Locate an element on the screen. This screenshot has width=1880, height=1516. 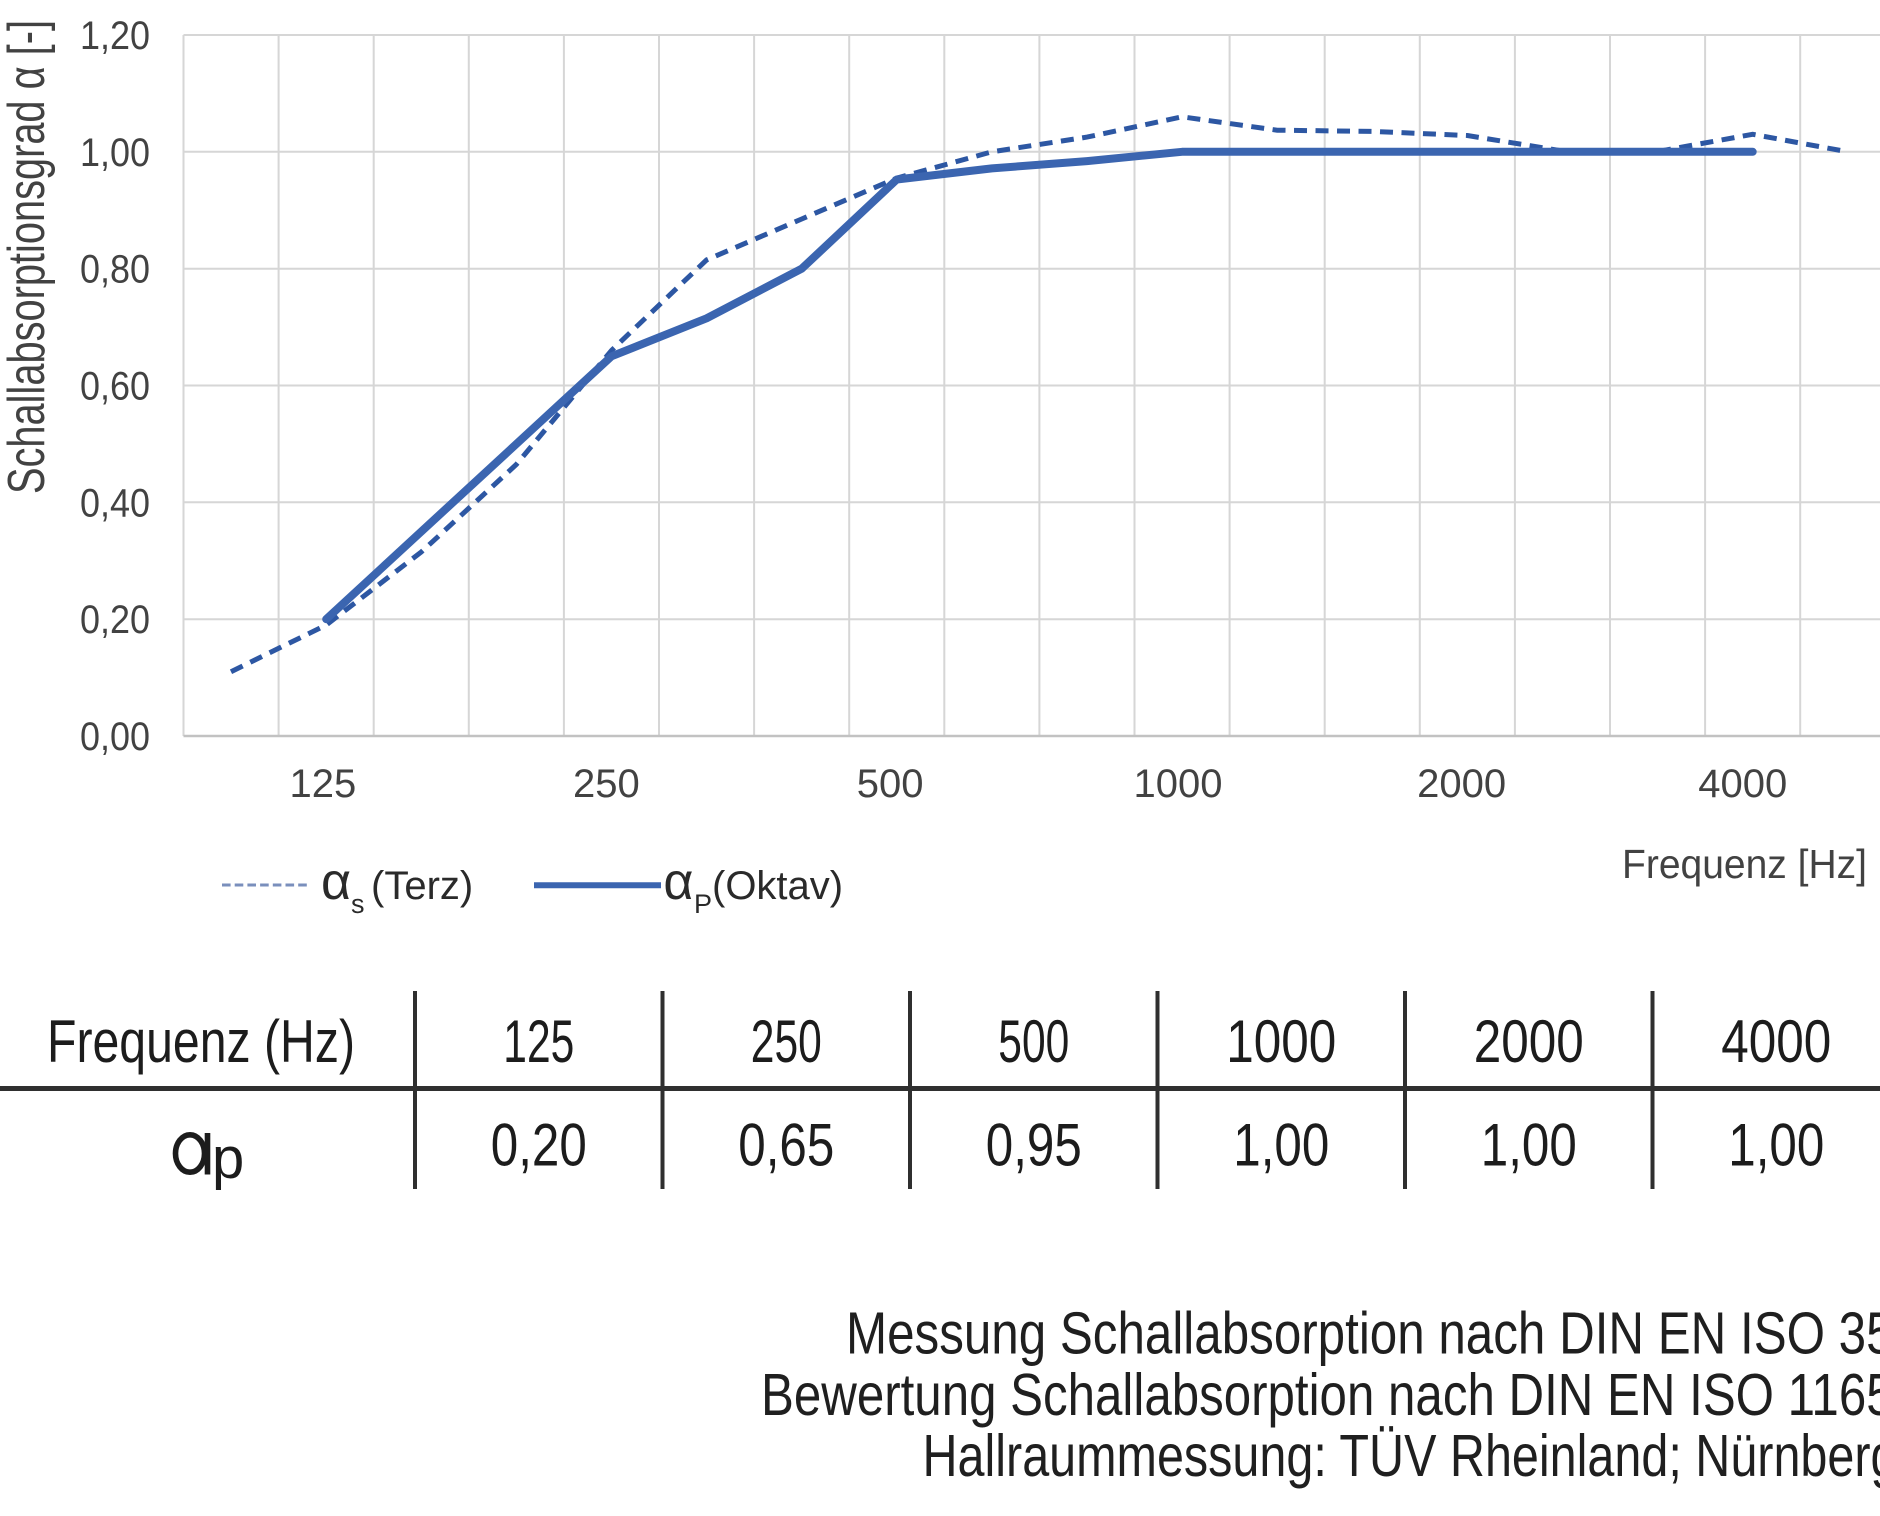
svg-text: Frequenz (Hz) is located at coordinates (201, 1041).